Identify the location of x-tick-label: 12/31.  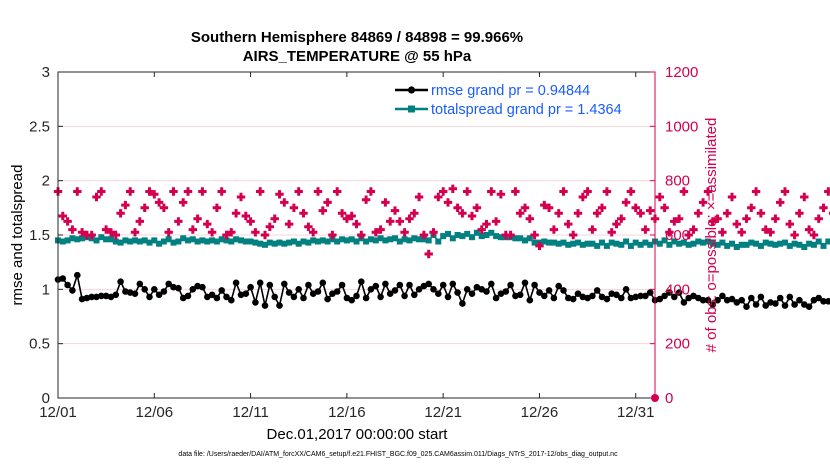
(636, 412).